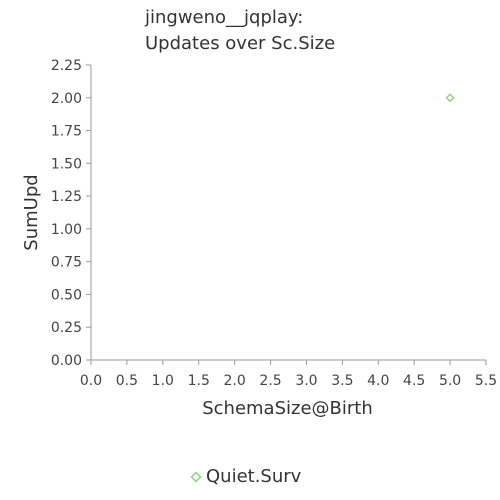 This screenshot has width=500, height=500. What do you see at coordinates (127, 381) in the screenshot?
I see `x-tick-label: 0.5` at bounding box center [127, 381].